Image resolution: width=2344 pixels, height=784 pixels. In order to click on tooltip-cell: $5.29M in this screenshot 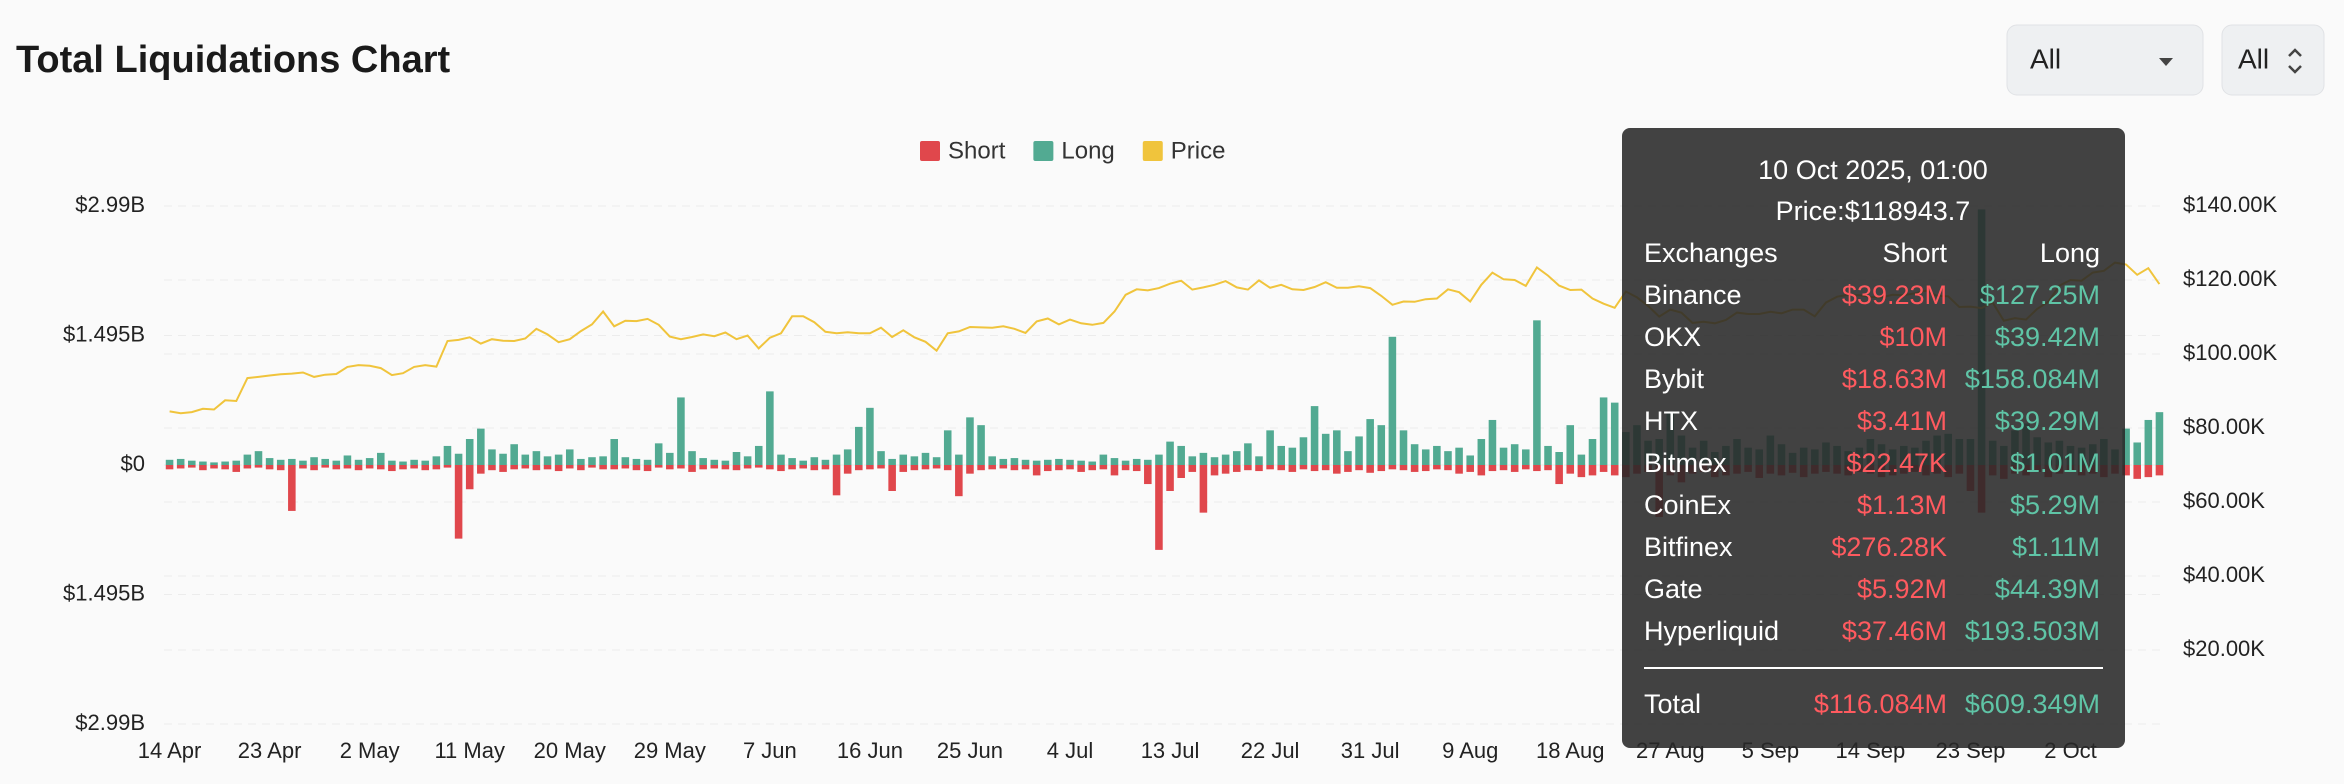, I will do `click(2055, 505)`.